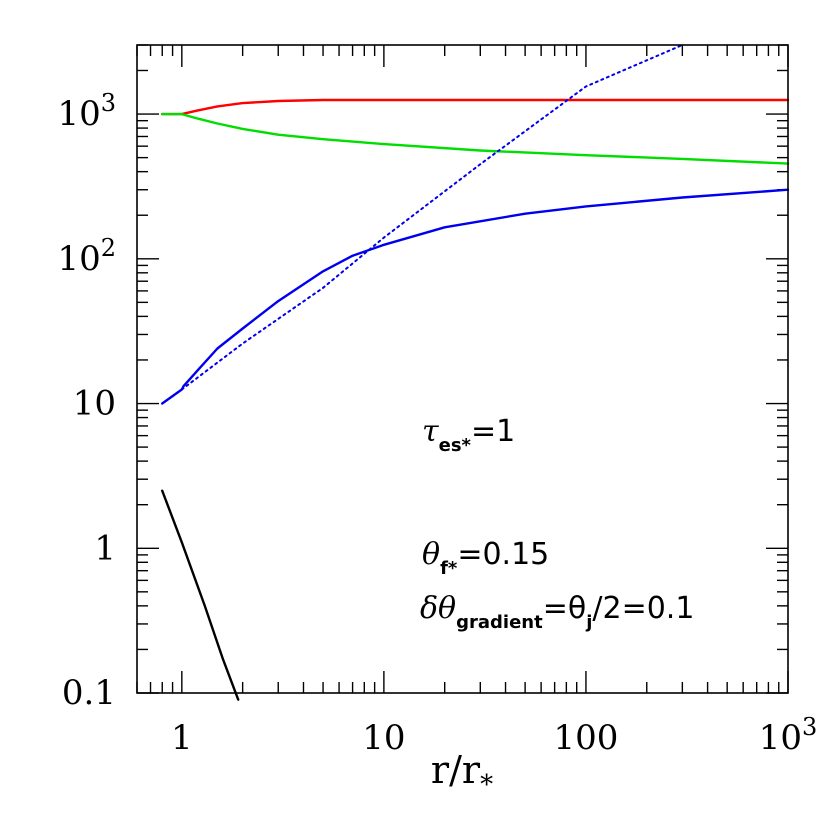  Describe the element at coordinates (94, 404) in the screenshot. I see `y-tick-label: 10` at that location.